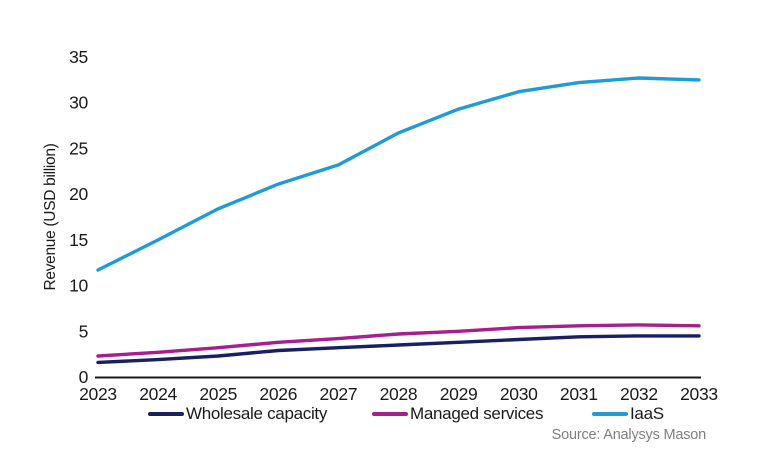 This screenshot has height=472, width=766. Describe the element at coordinates (166, 414) in the screenshot. I see `legend-swatch-wholesale-capacity` at that location.